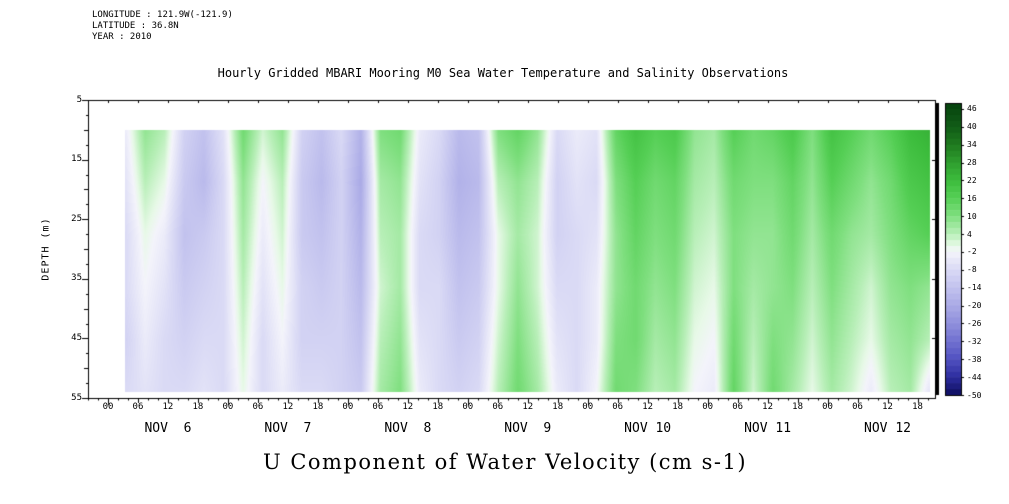  Describe the element at coordinates (408, 428) in the screenshot. I see `day-label: NOV 8` at that location.